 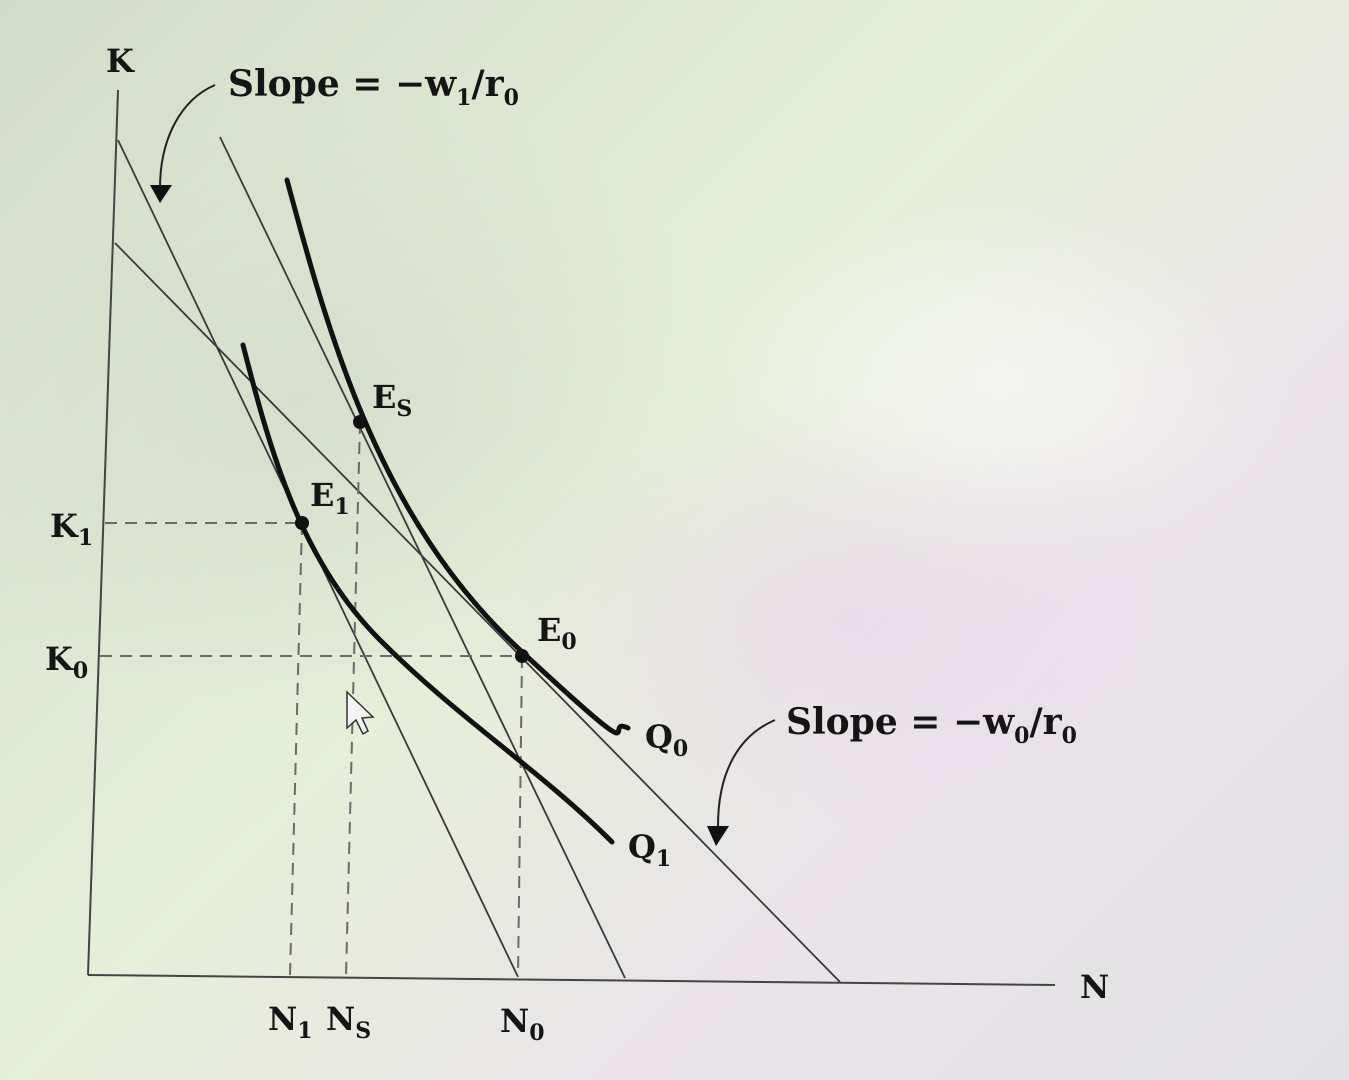 I want to click on guide-n0, so click(x=520, y=816).